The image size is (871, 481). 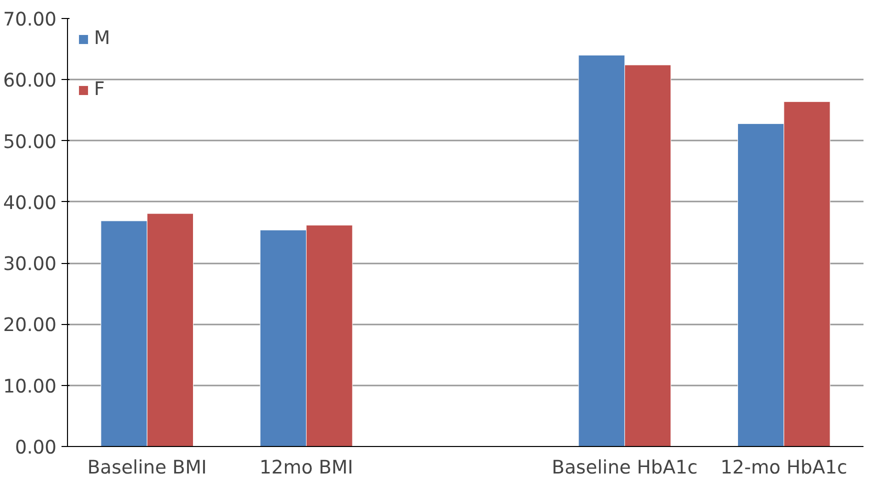 I want to click on y-tick-label: 10.00, so click(x=30, y=387).